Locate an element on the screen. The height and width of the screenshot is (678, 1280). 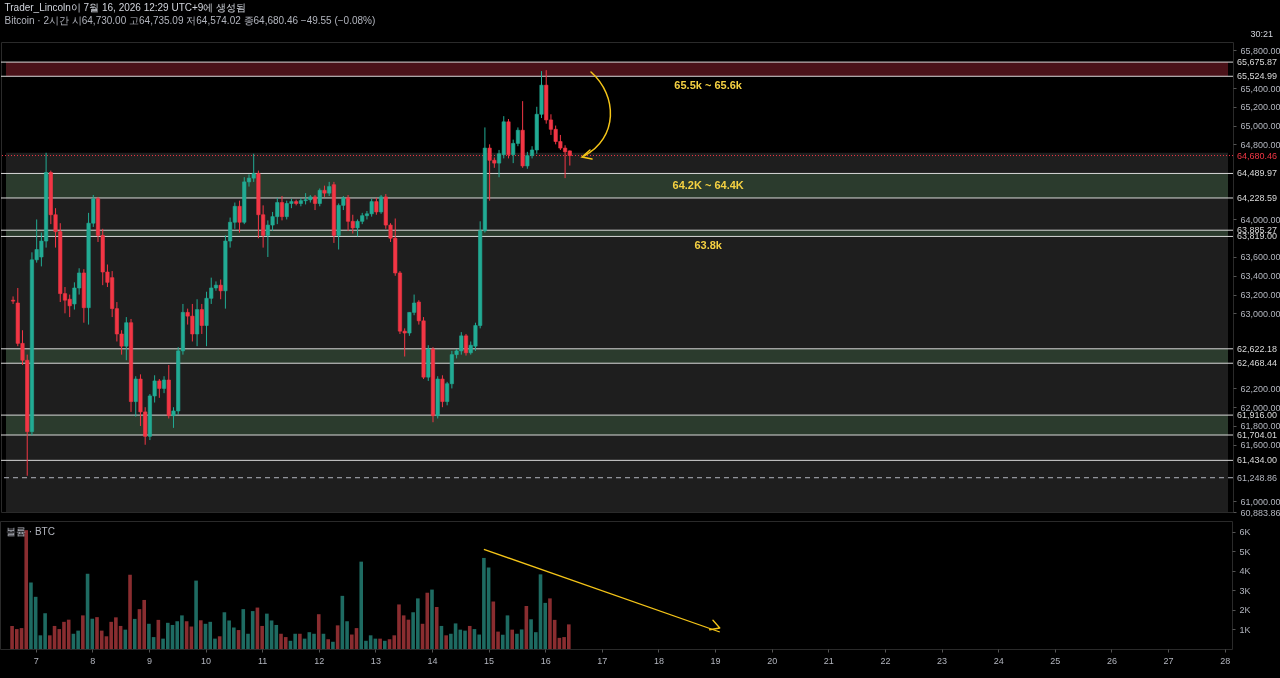
y-tick-label: 61,600.00 is located at coordinates (1260, 445).